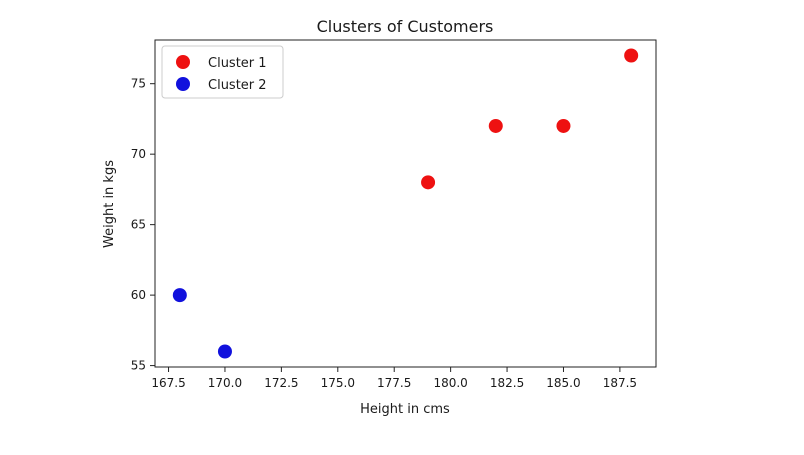 The image size is (804, 455). Describe the element at coordinates (138, 154) in the screenshot. I see `y-tick-label: 70` at that location.